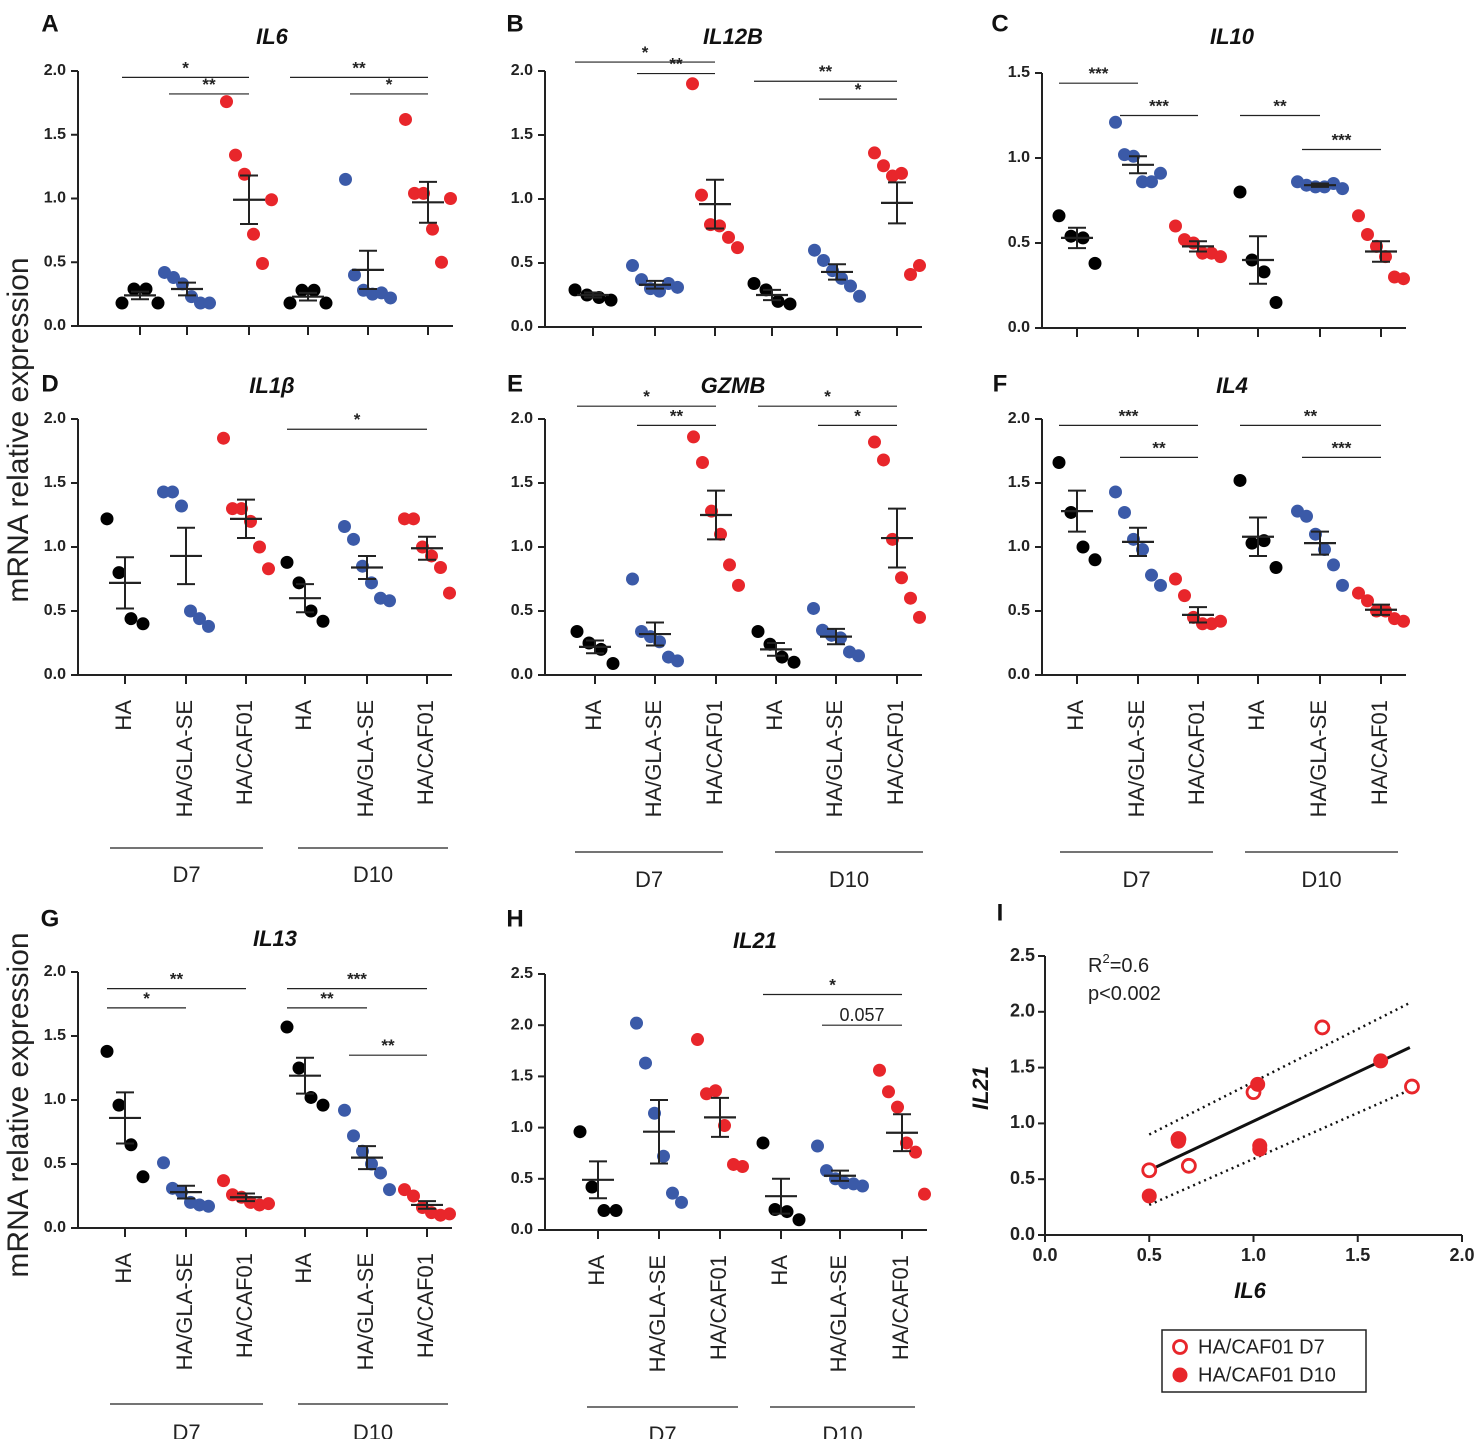 The image size is (1476, 1439). What do you see at coordinates (1279, 1109) in the screenshot?
I see `regression-line` at bounding box center [1279, 1109].